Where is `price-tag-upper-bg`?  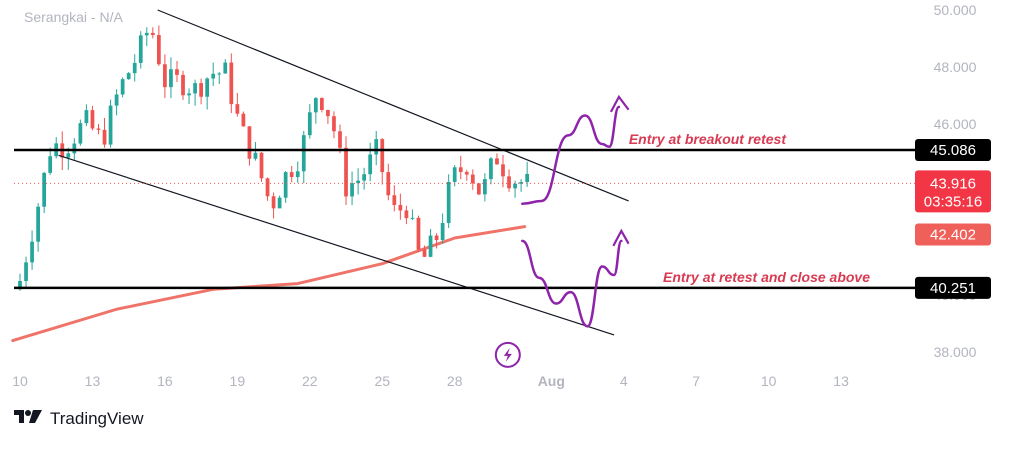 price-tag-upper-bg is located at coordinates (953, 150).